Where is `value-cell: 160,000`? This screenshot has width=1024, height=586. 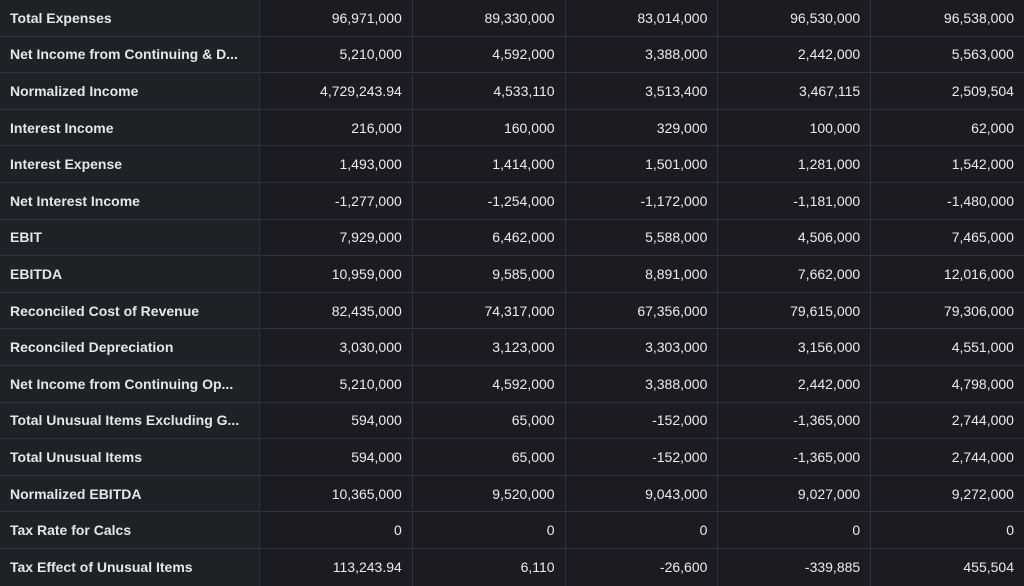
value-cell: 160,000 is located at coordinates (489, 127).